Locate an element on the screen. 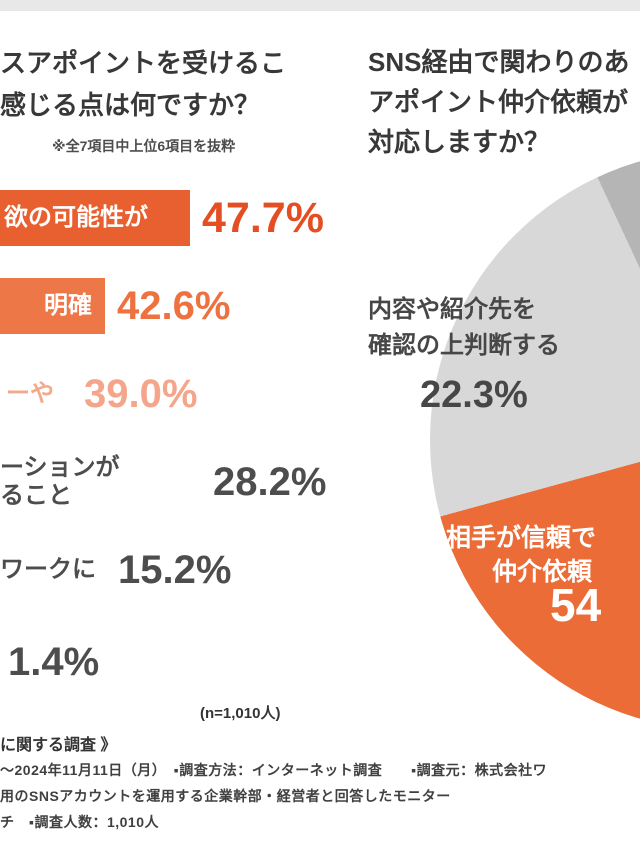 The height and width of the screenshot is (853, 640). survey-title: に関する調査 》 is located at coordinates (58, 745).